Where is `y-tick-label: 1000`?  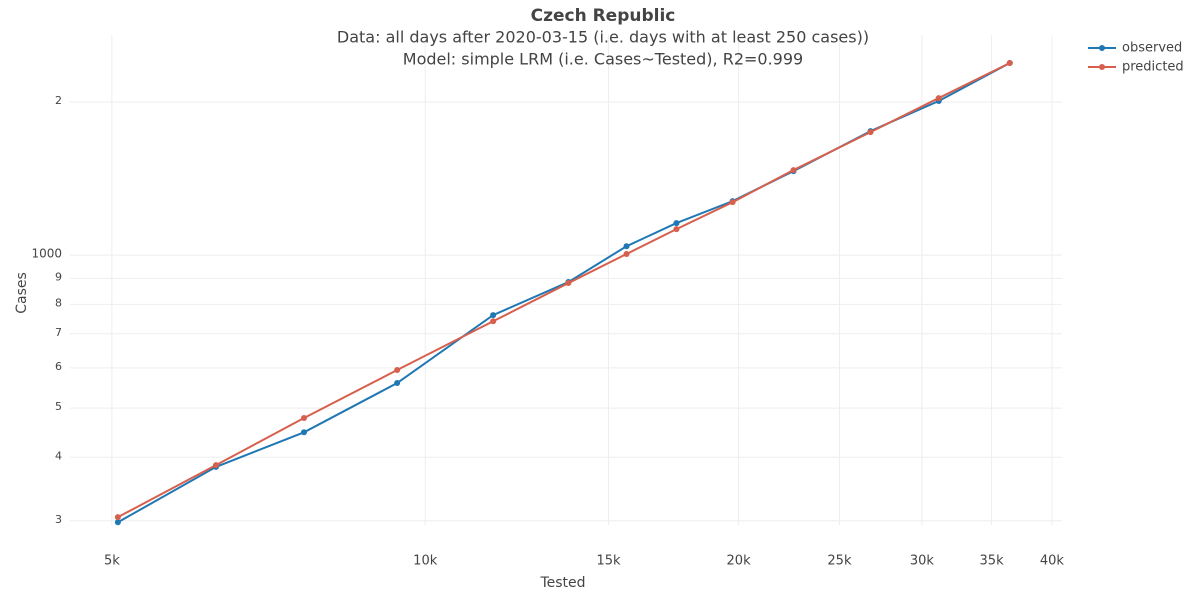 y-tick-label: 1000 is located at coordinates (46, 254).